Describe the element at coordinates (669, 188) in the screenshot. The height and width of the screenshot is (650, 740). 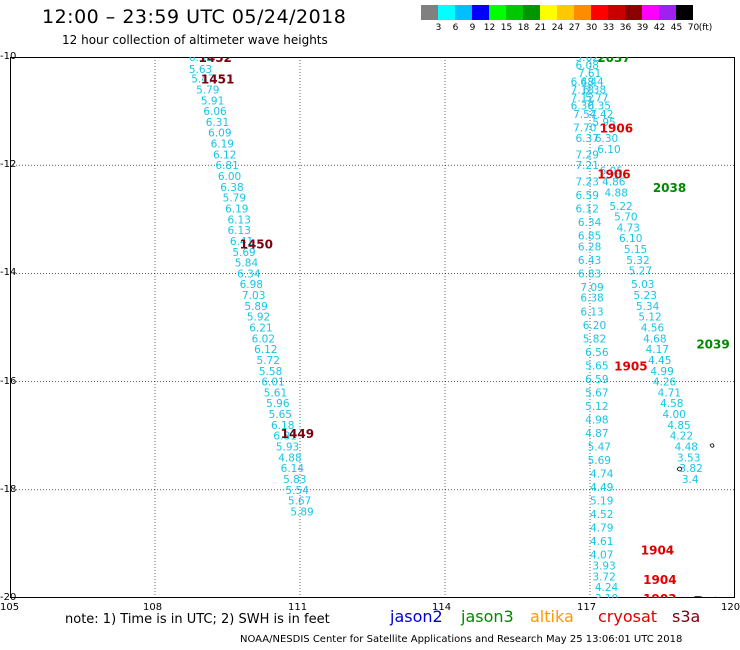
I see `orbit-pass-label: 2038` at that location.